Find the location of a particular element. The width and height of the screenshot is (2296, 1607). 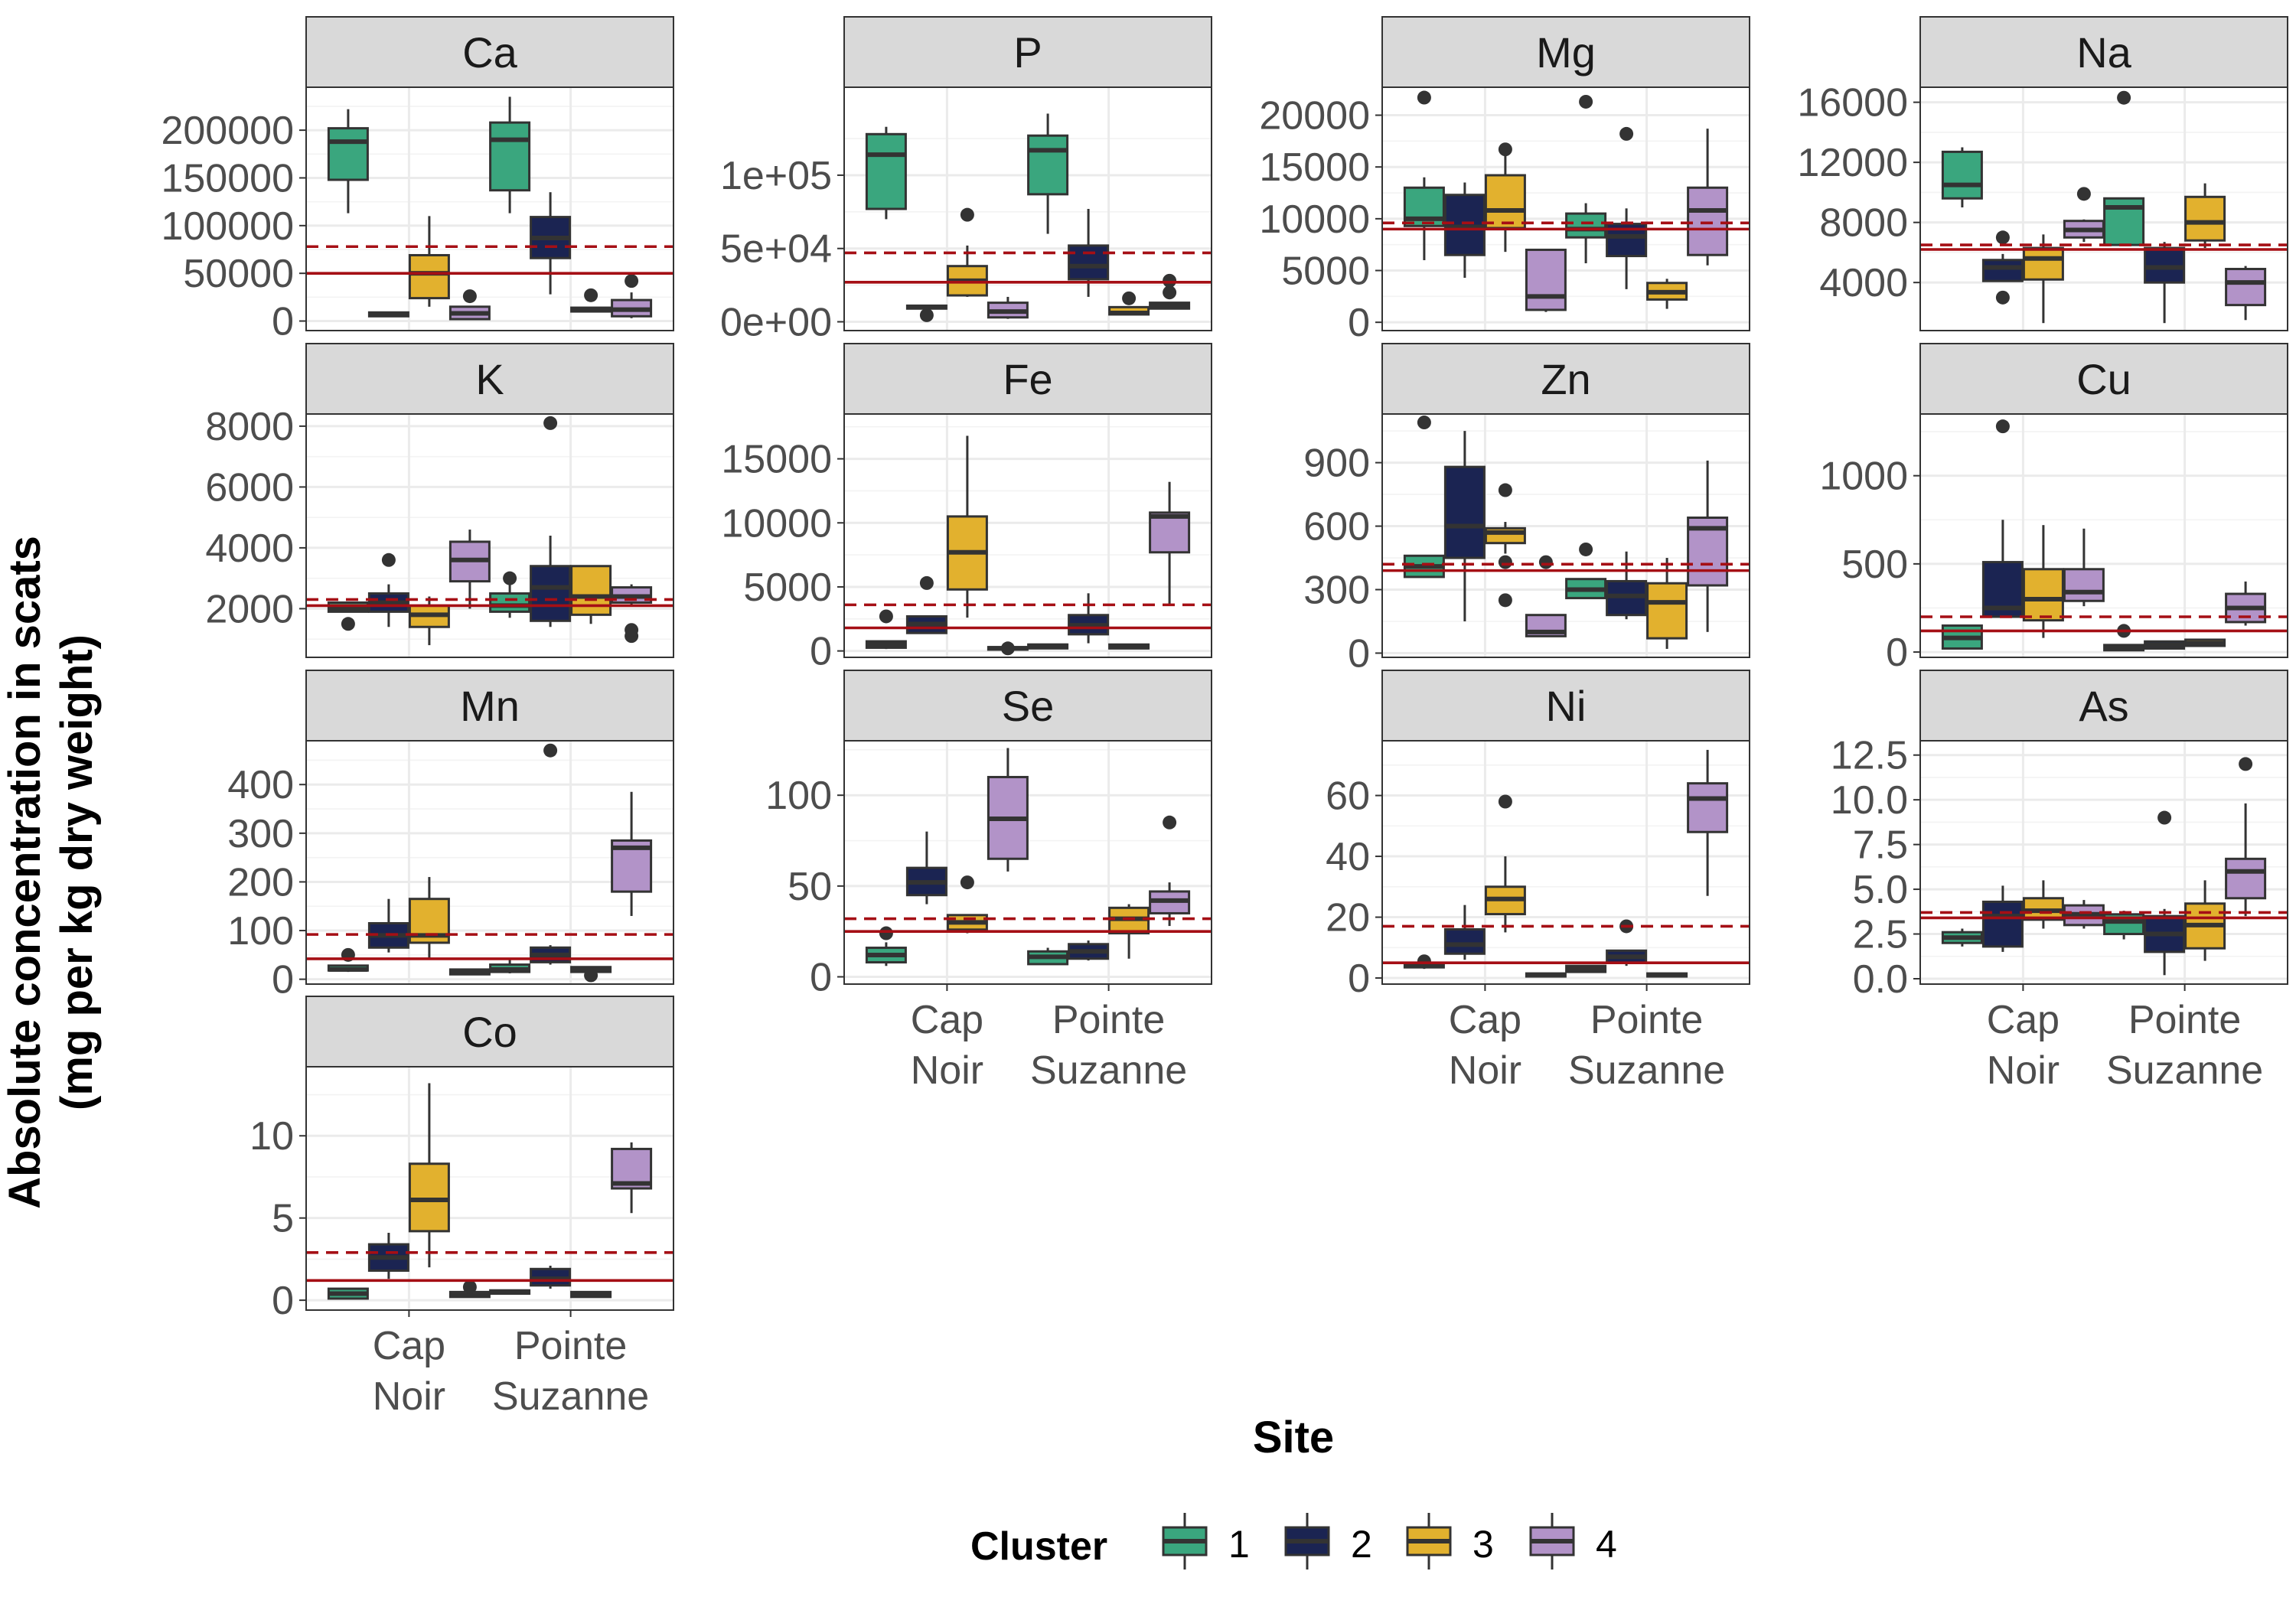

y-tick-label: 8000 is located at coordinates (249, 427).